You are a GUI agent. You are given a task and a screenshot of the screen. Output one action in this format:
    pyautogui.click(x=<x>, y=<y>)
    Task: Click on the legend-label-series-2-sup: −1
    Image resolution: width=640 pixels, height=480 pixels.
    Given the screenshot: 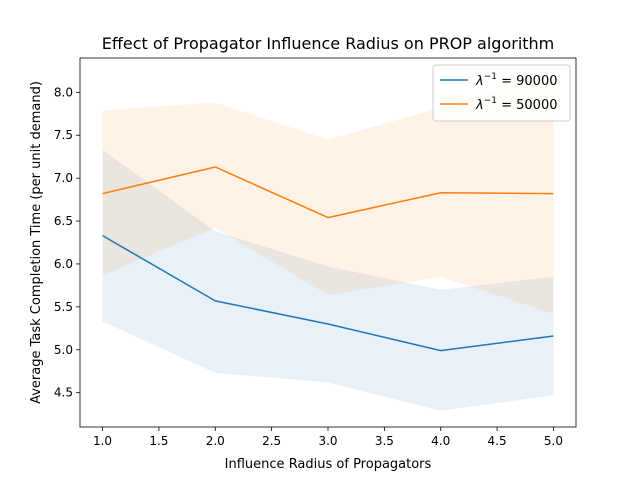 What is the action you would take?
    pyautogui.click(x=490, y=101)
    